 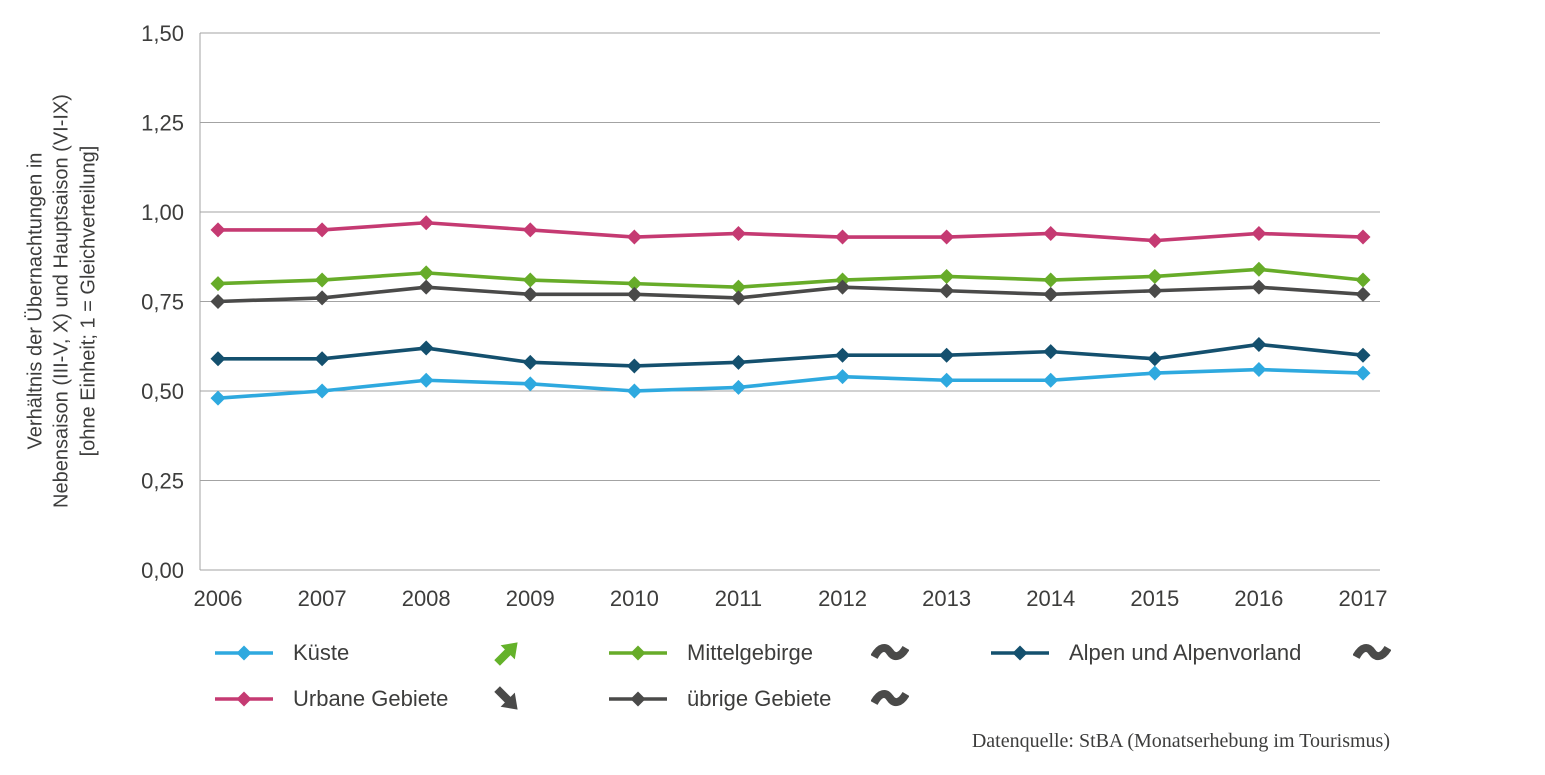 What do you see at coordinates (162, 33) in the screenshot?
I see `y-tick-label: 1,50` at bounding box center [162, 33].